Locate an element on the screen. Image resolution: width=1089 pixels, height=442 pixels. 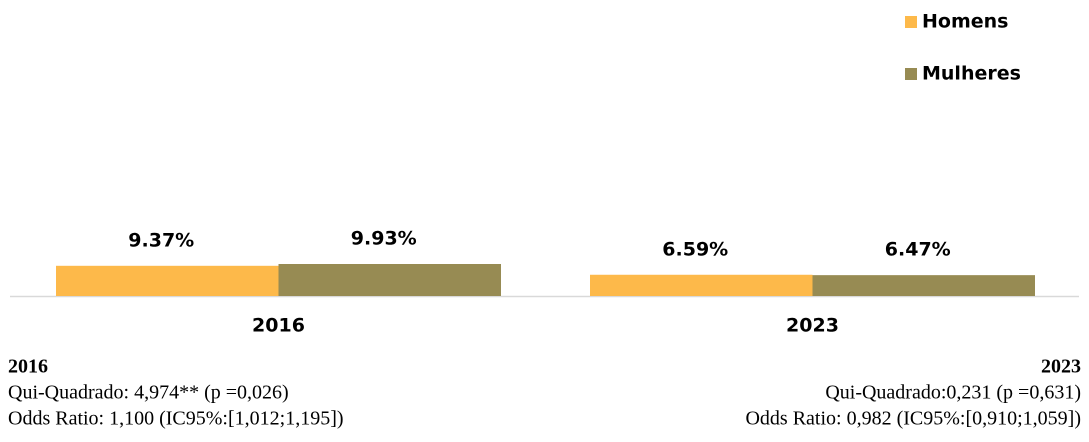
value-label: 9.93% is located at coordinates (384, 239).